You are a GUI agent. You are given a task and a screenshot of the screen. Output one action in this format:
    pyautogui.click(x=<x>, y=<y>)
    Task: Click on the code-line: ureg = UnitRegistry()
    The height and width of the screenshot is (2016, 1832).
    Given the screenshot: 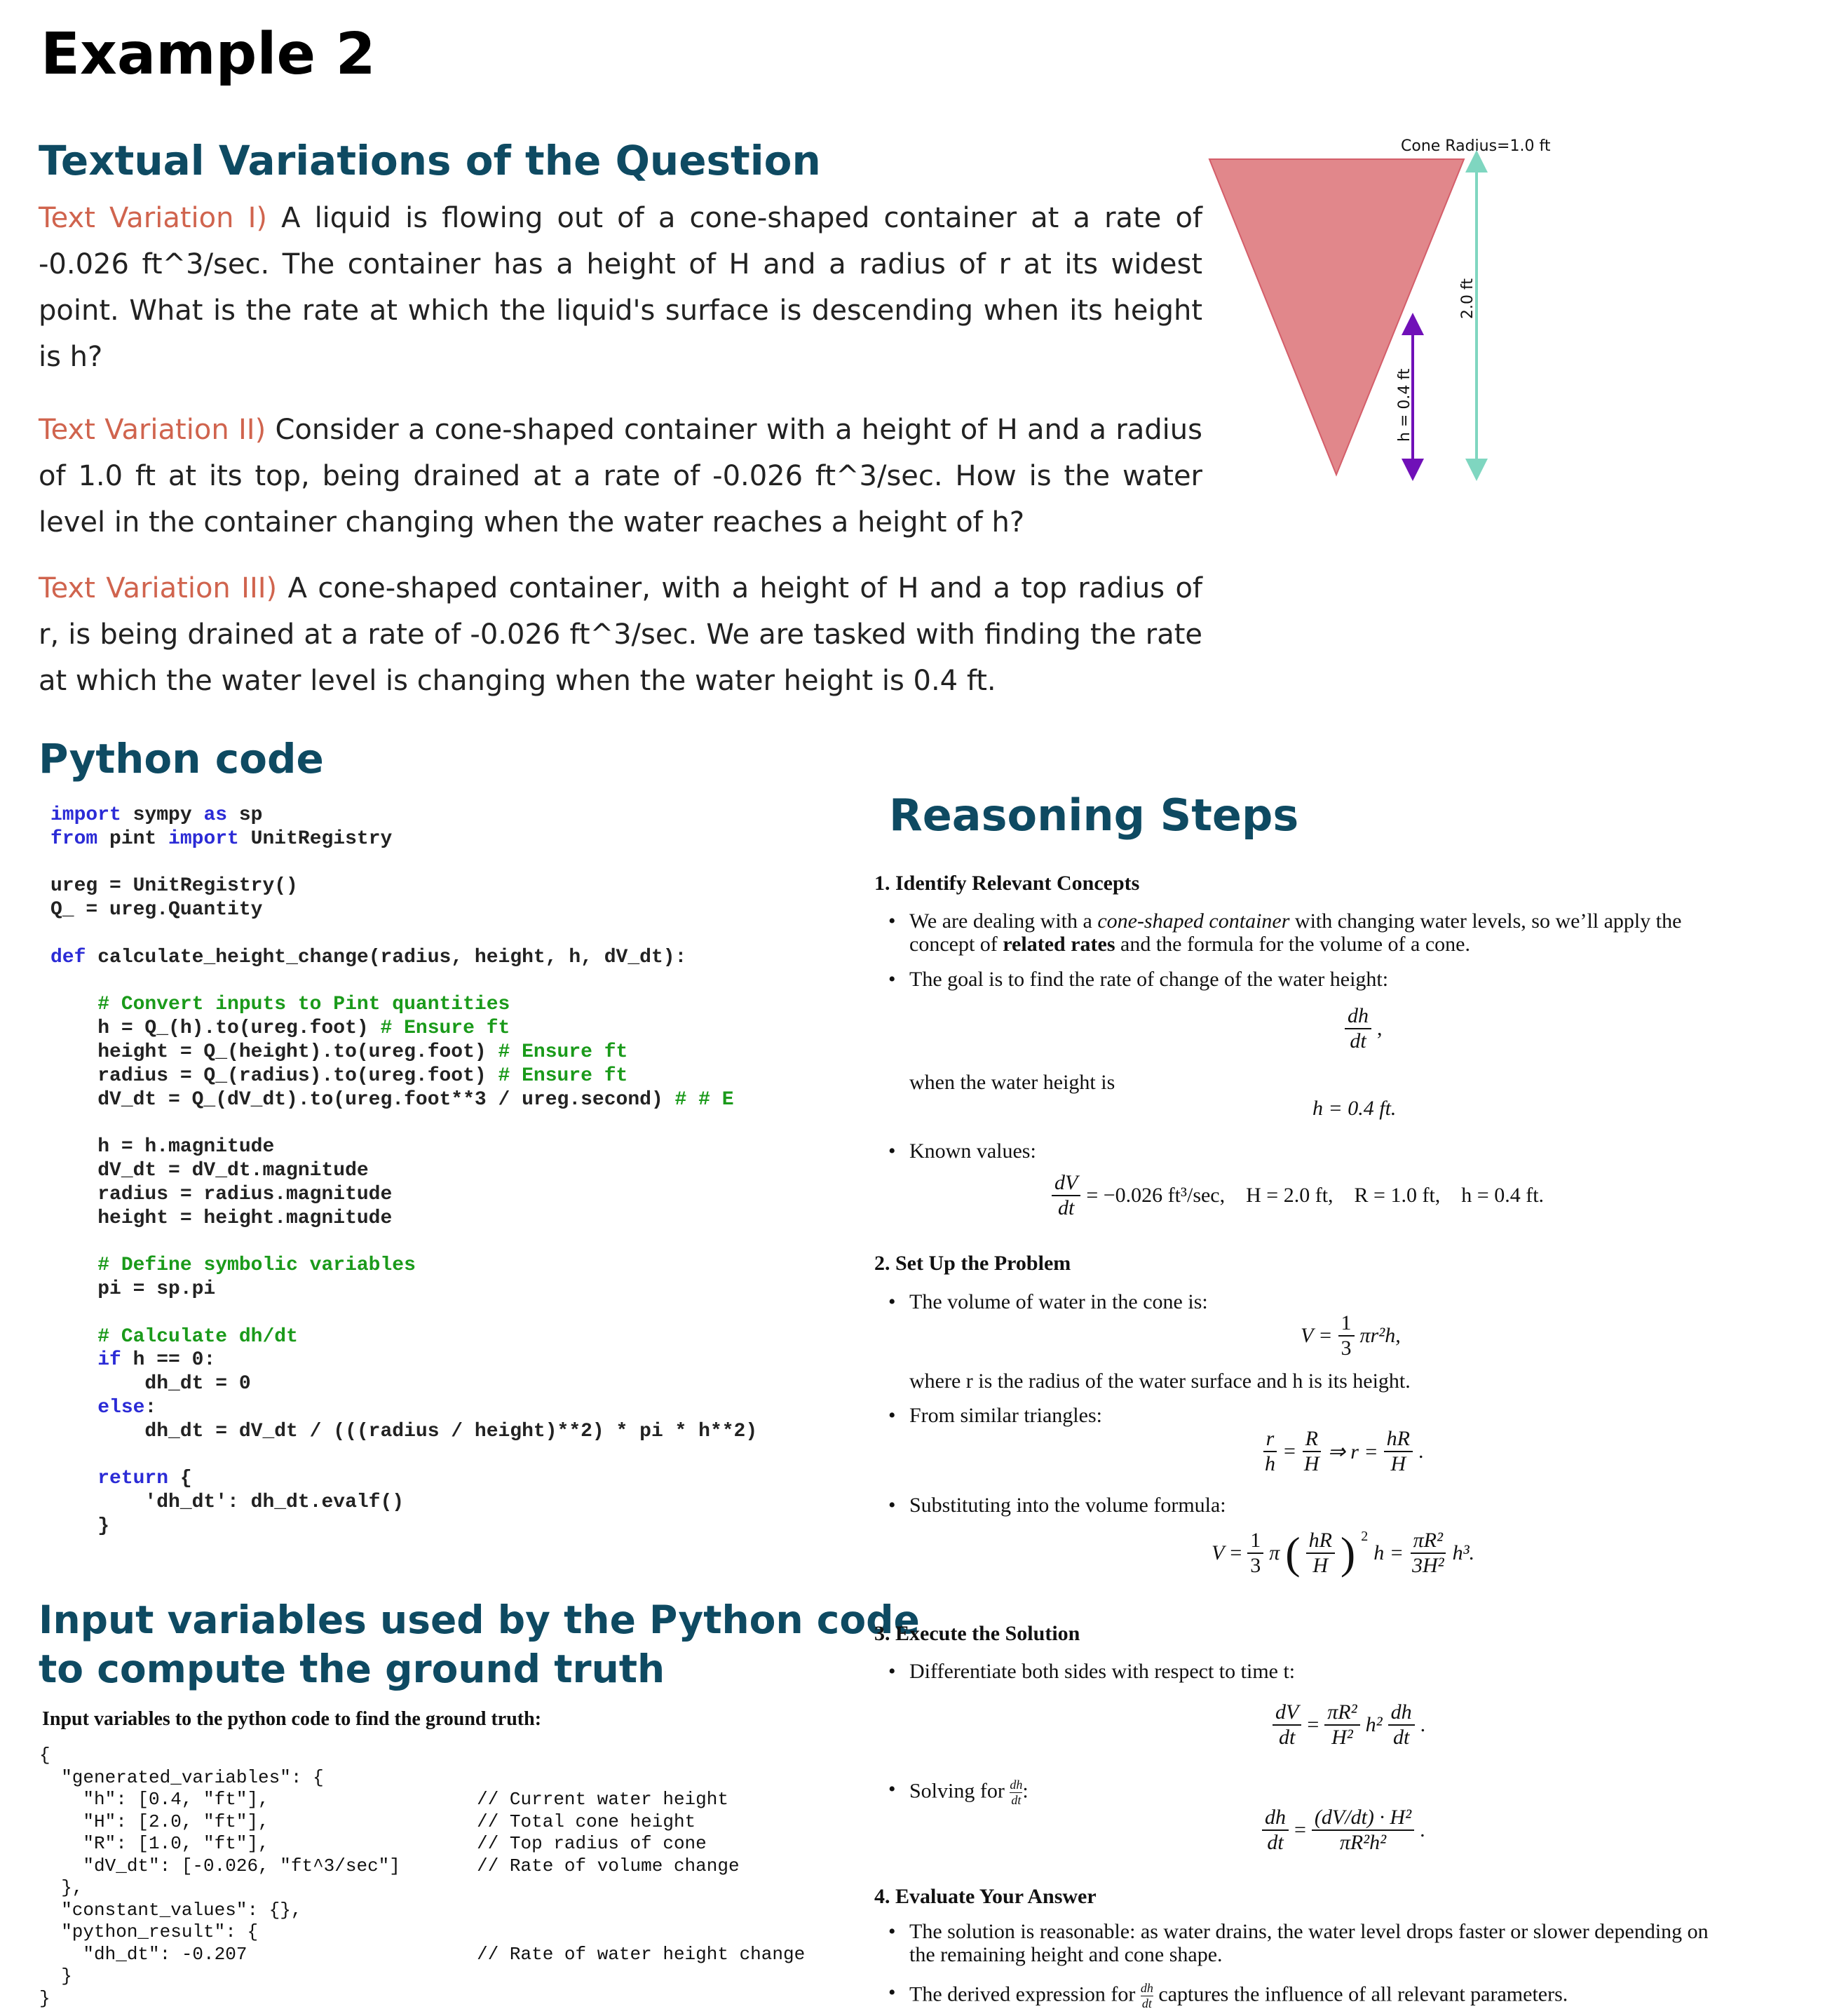 What is the action you would take?
    pyautogui.click(x=174, y=886)
    